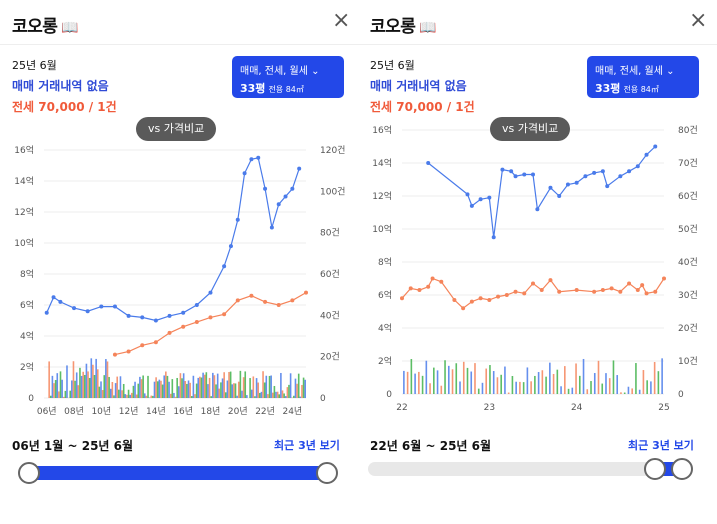  Describe the element at coordinates (274, 71) in the screenshot. I see `deal-type-label: 매매, 전세, 월세` at that location.